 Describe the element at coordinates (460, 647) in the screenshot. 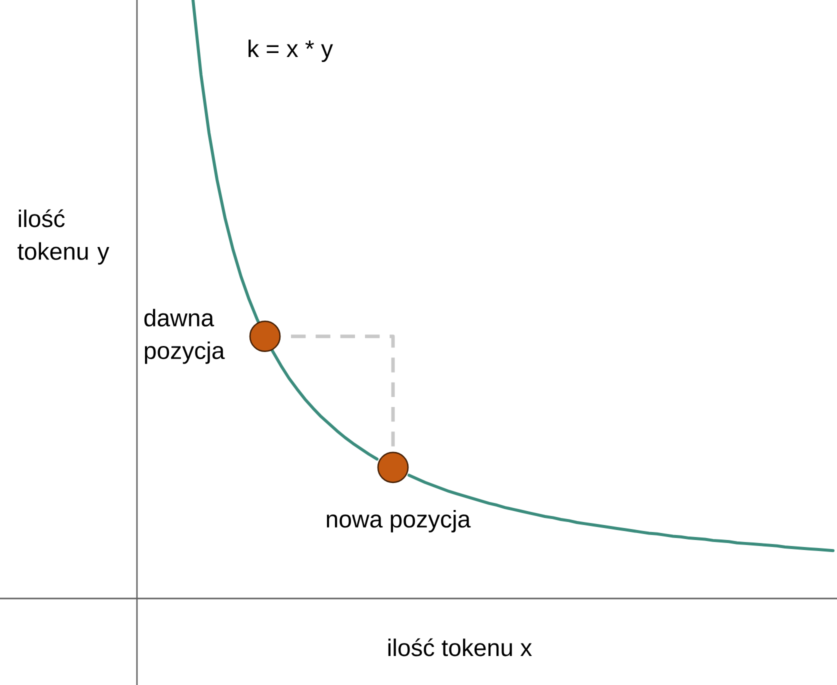

I see `x-axis-title: ilość tokenu x` at that location.